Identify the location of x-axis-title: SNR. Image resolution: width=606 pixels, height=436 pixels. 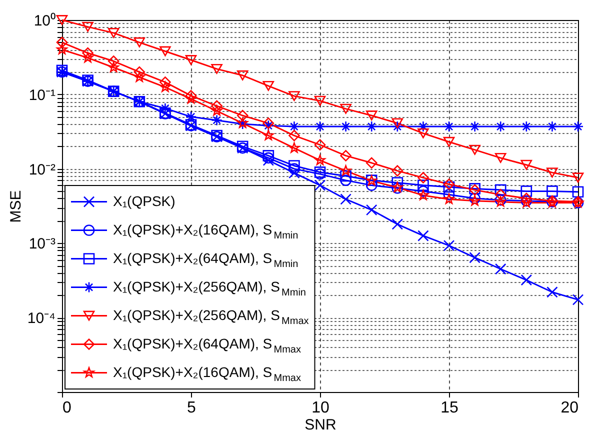
(320, 425).